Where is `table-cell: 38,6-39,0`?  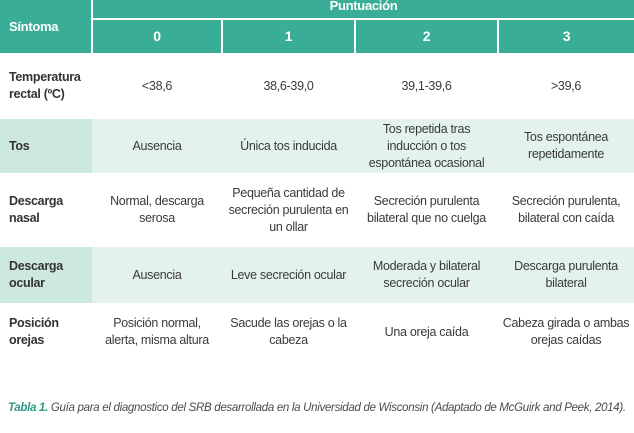 table-cell: 38,6-39,0 is located at coordinates (288, 86).